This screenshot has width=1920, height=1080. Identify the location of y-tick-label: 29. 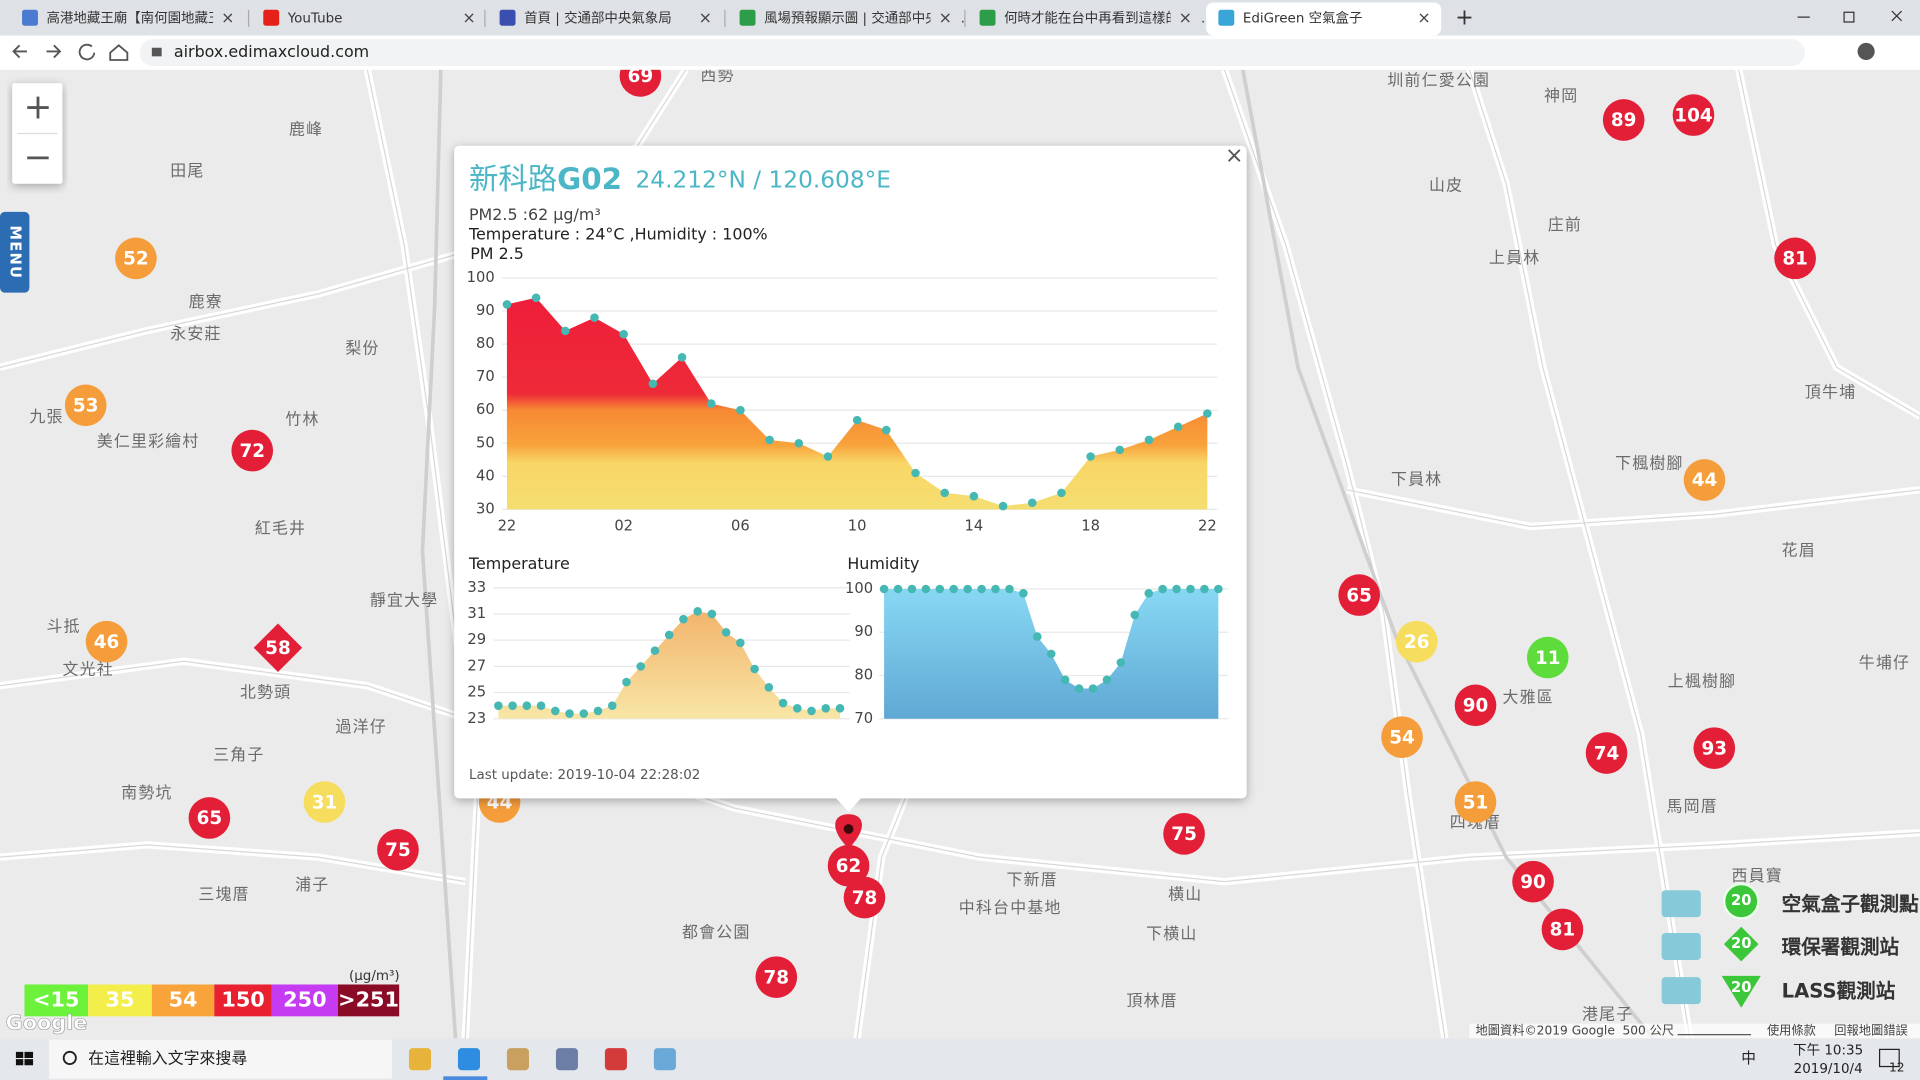
(476, 639).